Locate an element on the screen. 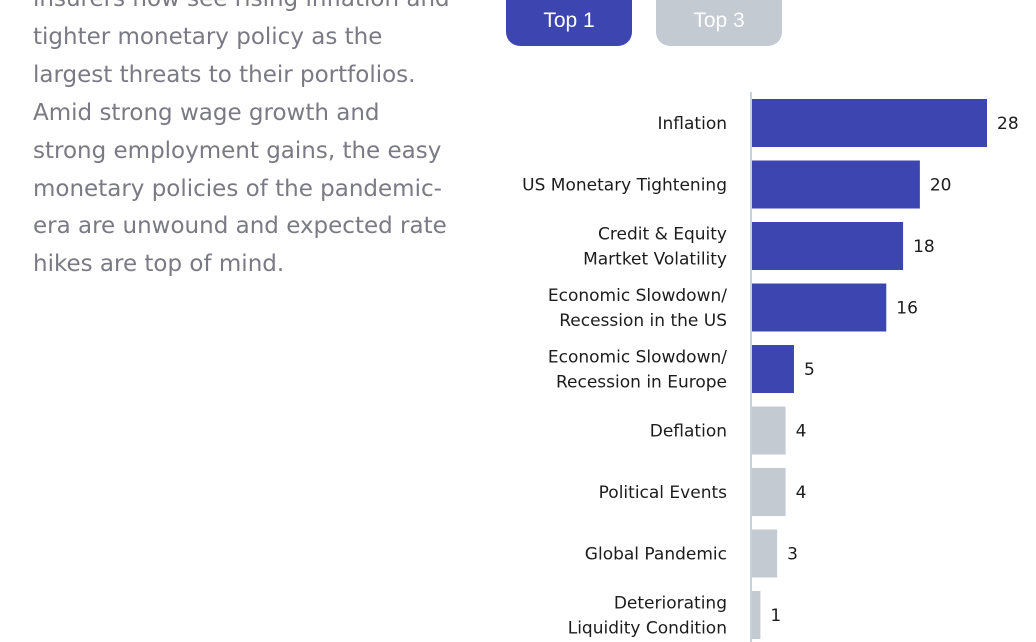  category-label: Deflation is located at coordinates (688, 432).